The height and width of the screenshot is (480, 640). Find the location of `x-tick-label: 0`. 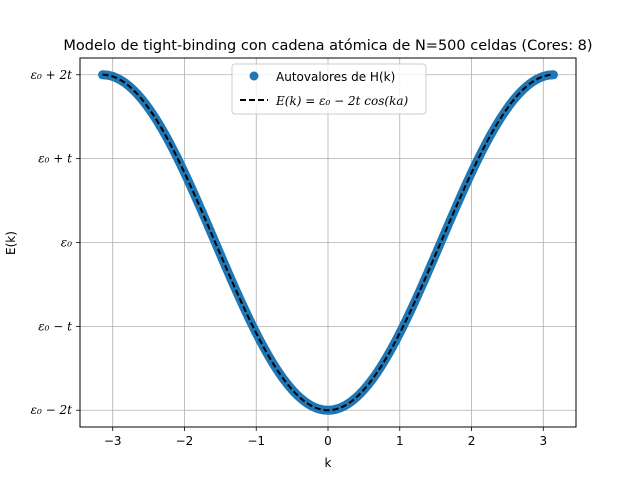

x-tick-label: 0 is located at coordinates (328, 441).